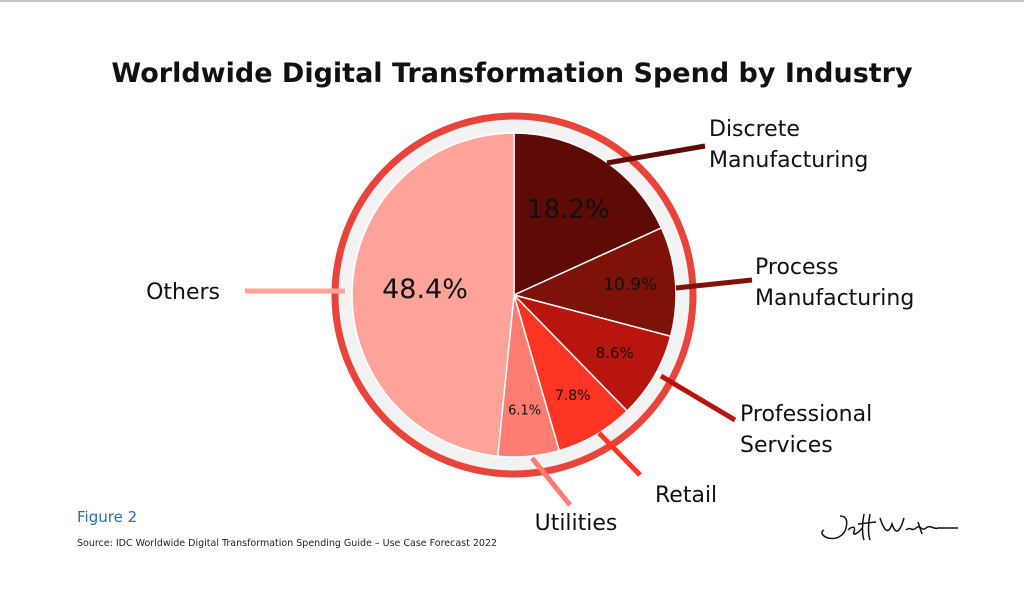 The height and width of the screenshot is (604, 1024). What do you see at coordinates (568, 210) in the screenshot?
I see `value-label: 18.2%` at bounding box center [568, 210].